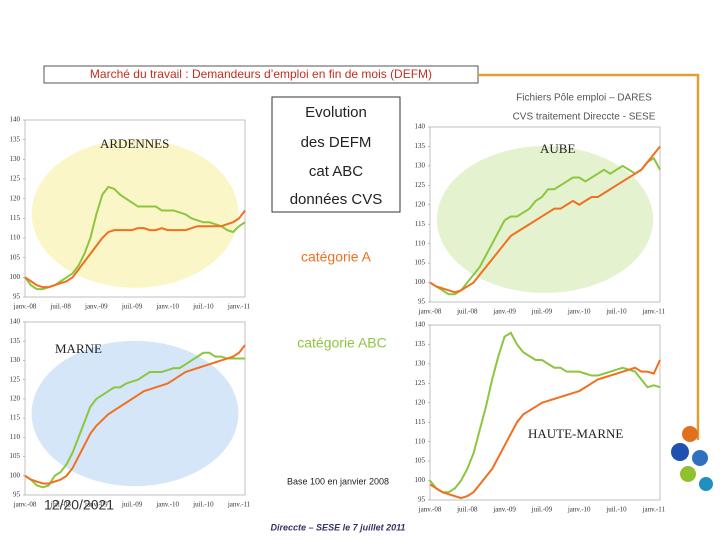 This screenshot has height=540, width=720. Describe the element at coordinates (336, 142) in the screenshot. I see `info: des DEFM` at that location.